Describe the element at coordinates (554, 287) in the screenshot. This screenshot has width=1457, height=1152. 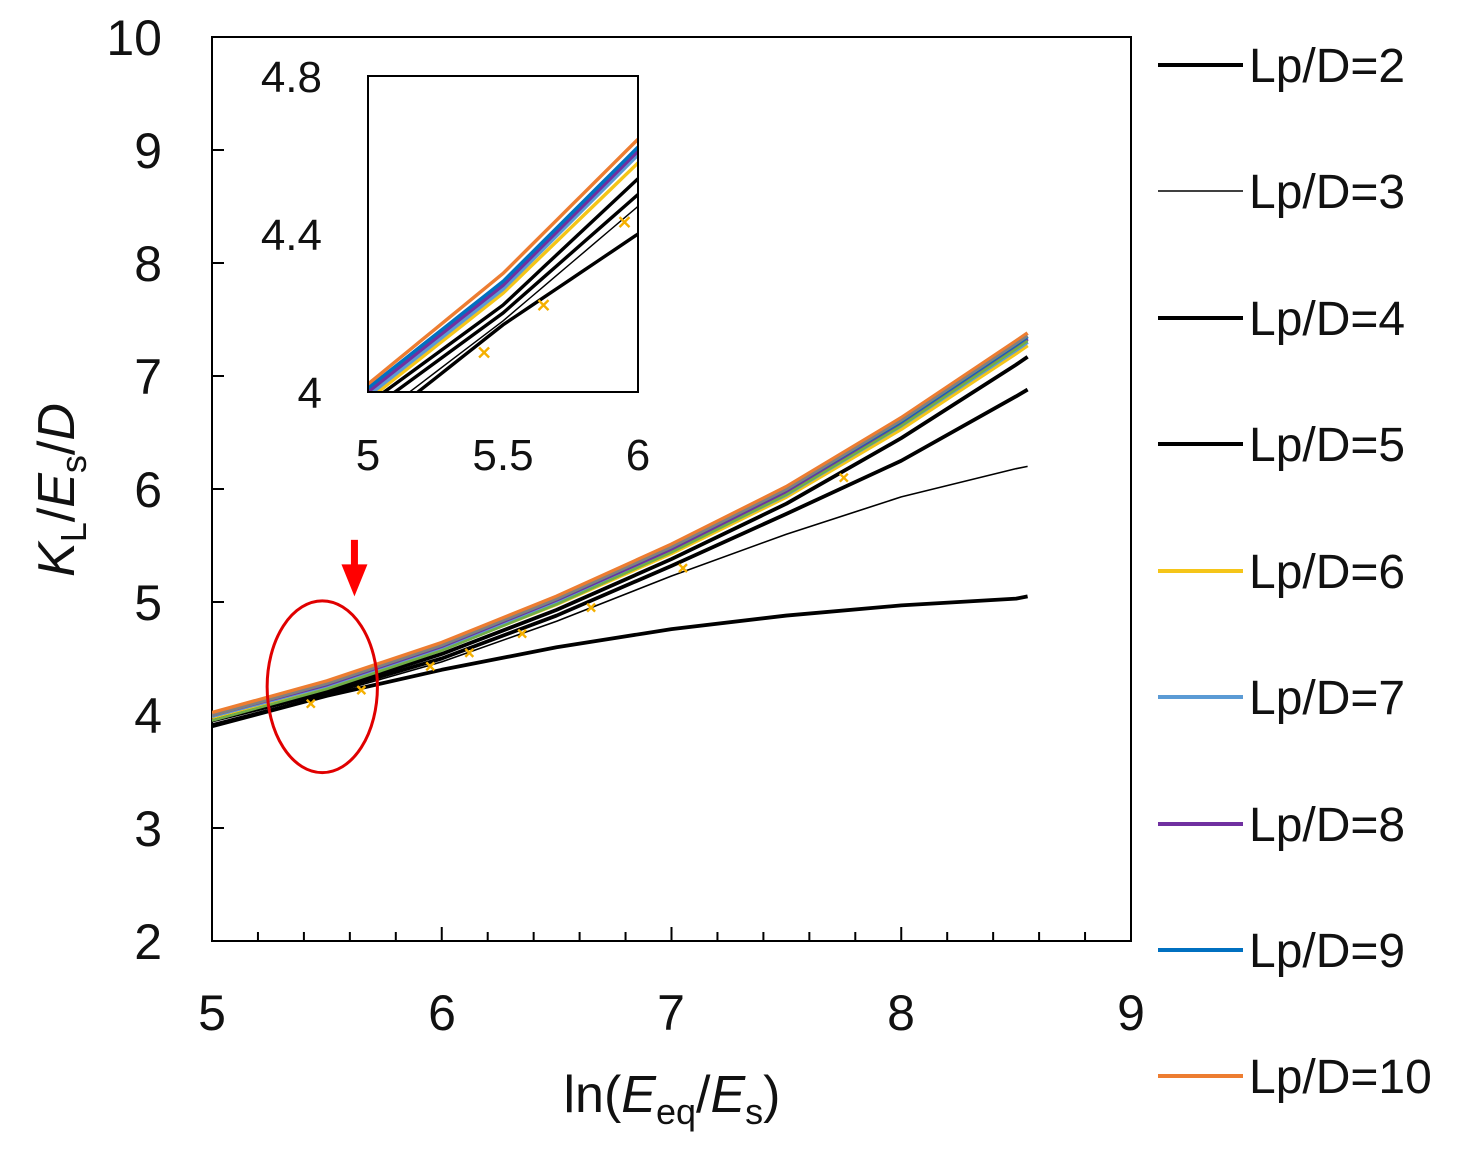
I see `inset-markers-group` at that location.